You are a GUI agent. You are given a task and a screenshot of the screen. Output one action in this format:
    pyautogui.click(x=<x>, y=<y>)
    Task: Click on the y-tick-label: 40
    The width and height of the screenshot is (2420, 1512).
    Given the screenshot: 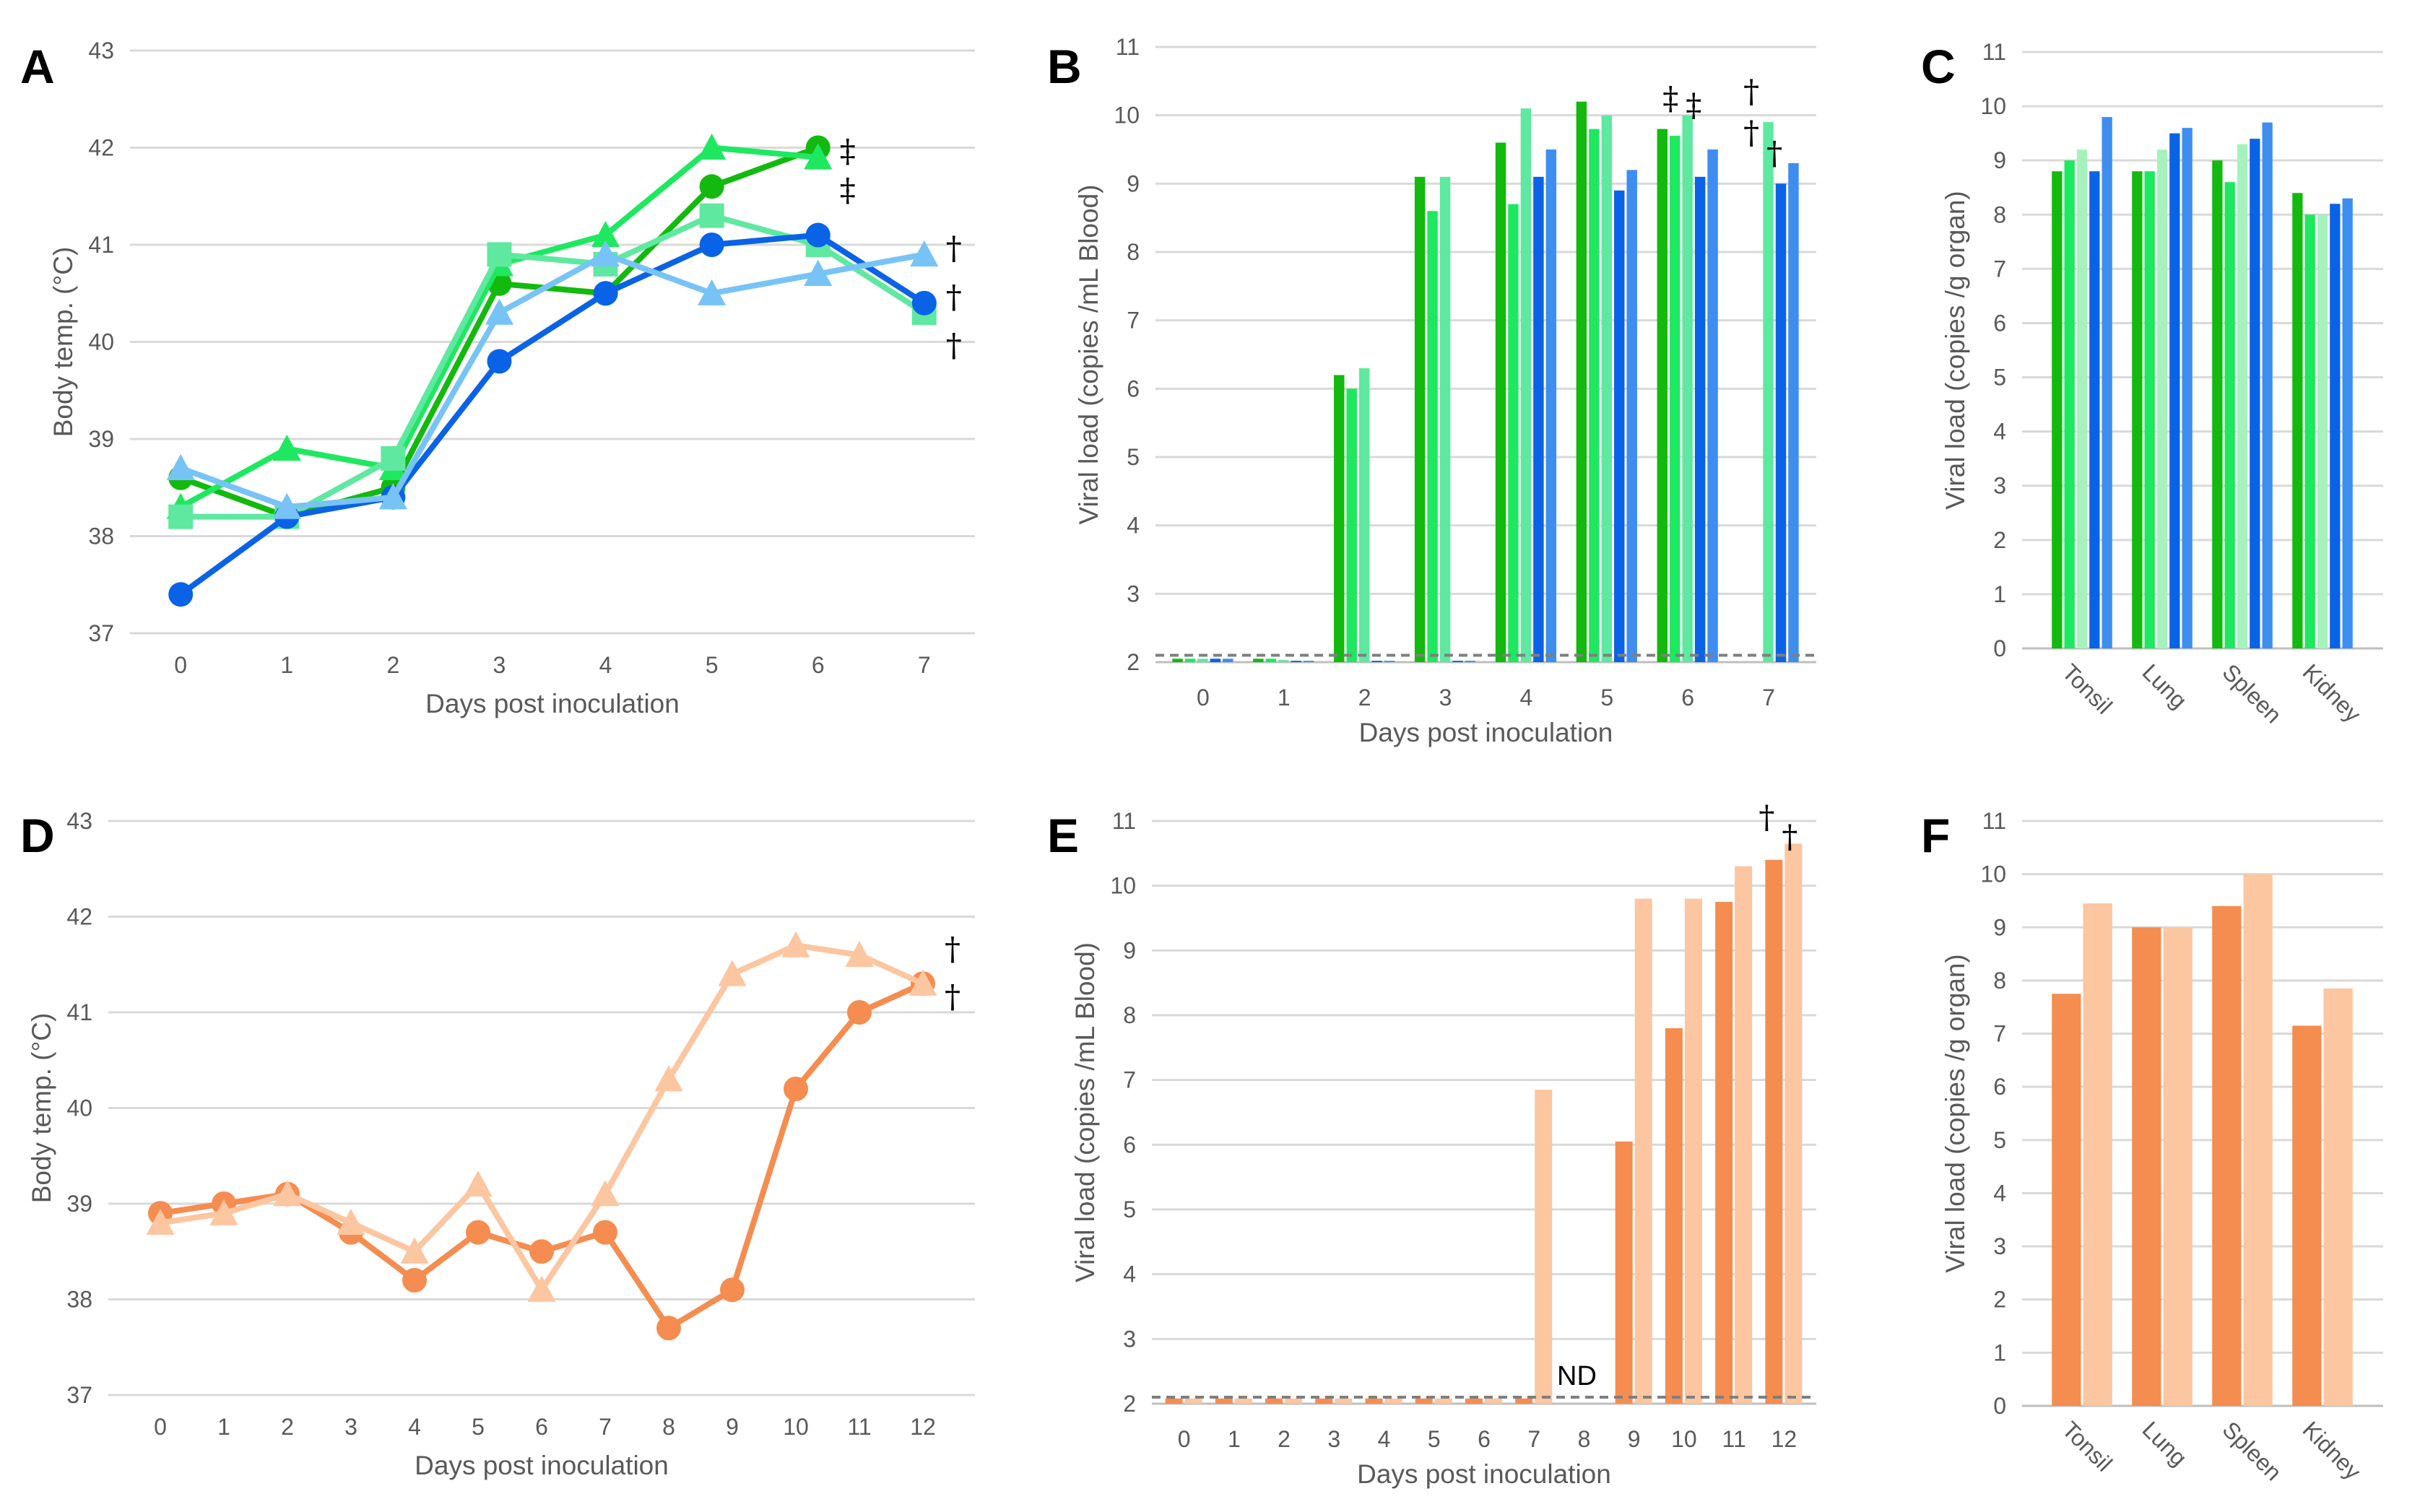 What is the action you would take?
    pyautogui.click(x=101, y=342)
    